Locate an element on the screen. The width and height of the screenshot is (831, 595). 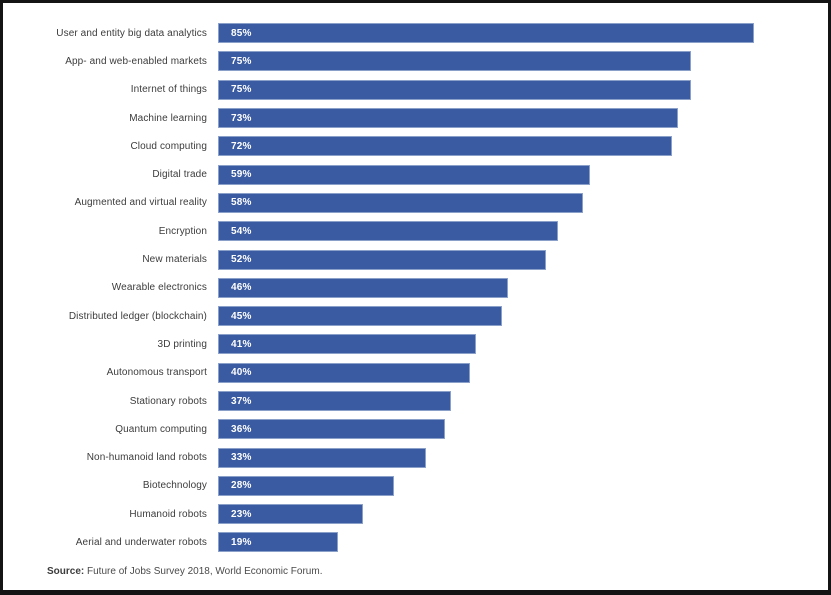
category-label: Machine learning is located at coordinates (168, 118).